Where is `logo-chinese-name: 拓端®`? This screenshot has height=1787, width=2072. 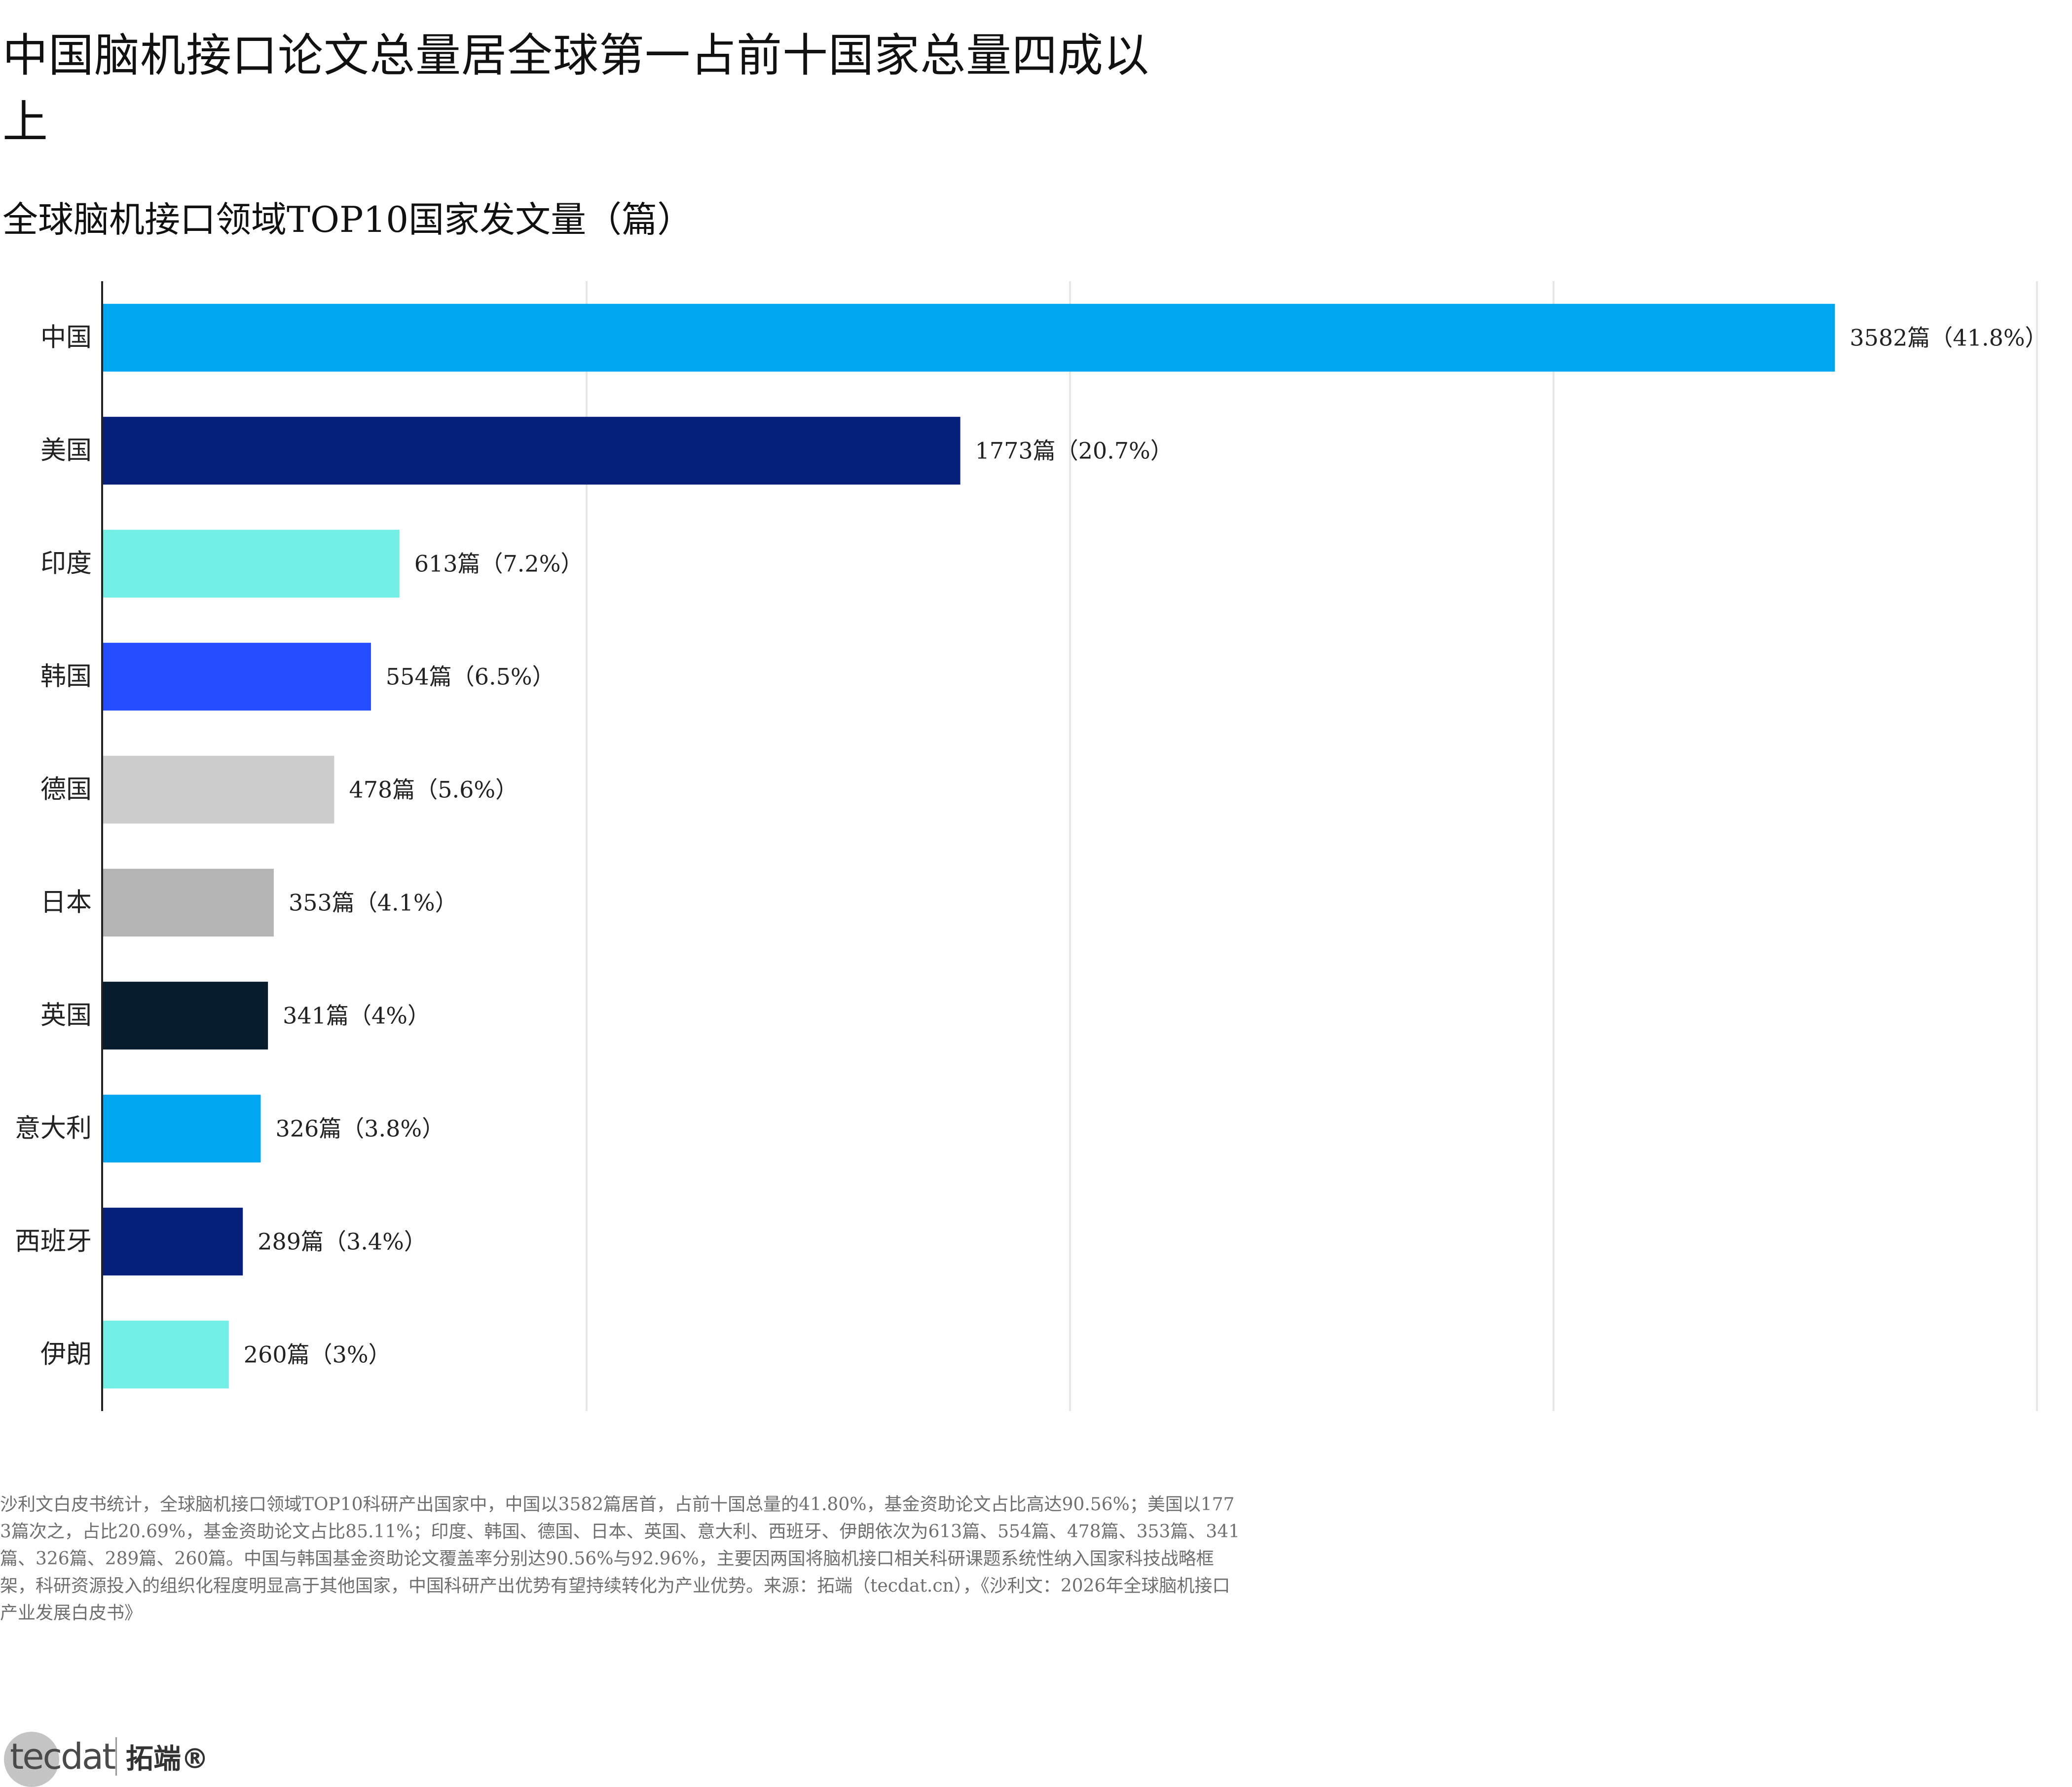 logo-chinese-name: 拓端® is located at coordinates (167, 1759).